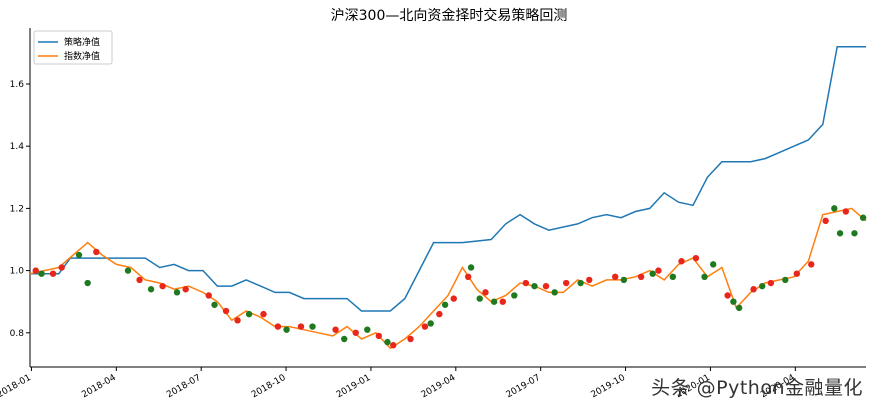  What do you see at coordinates (354, 386) in the screenshot?
I see `x-tick-label: 2019-01` at bounding box center [354, 386].